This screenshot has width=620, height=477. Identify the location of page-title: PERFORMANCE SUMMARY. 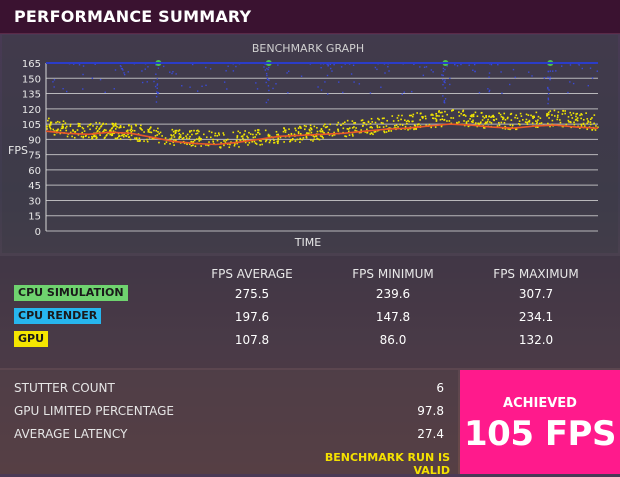
(133, 16).